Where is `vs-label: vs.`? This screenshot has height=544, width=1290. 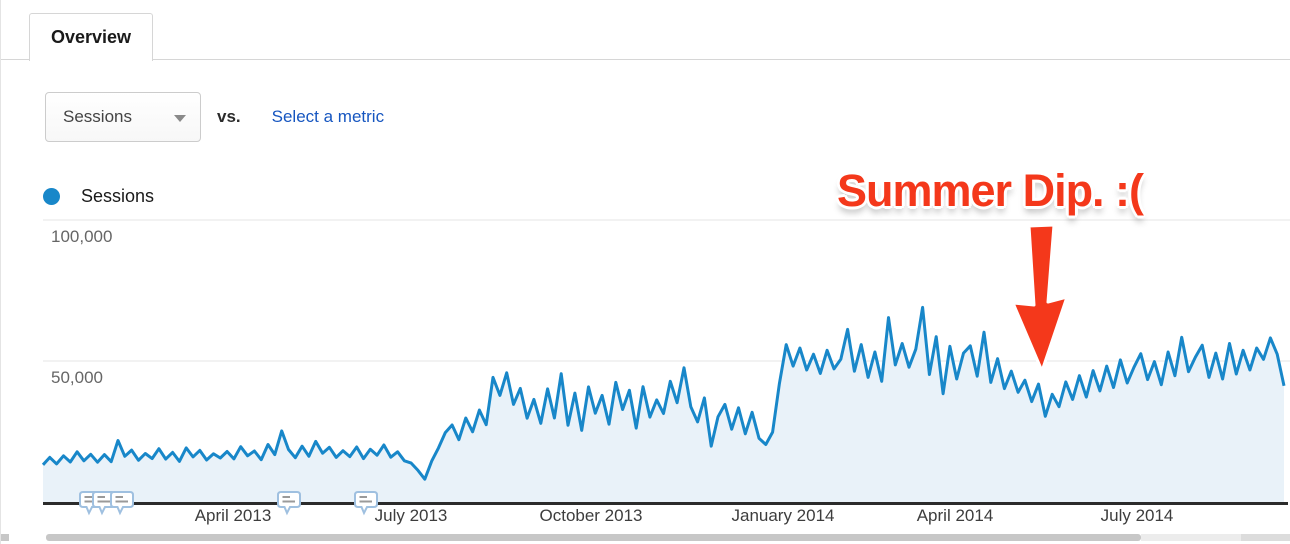
vs-label: vs. is located at coordinates (229, 116).